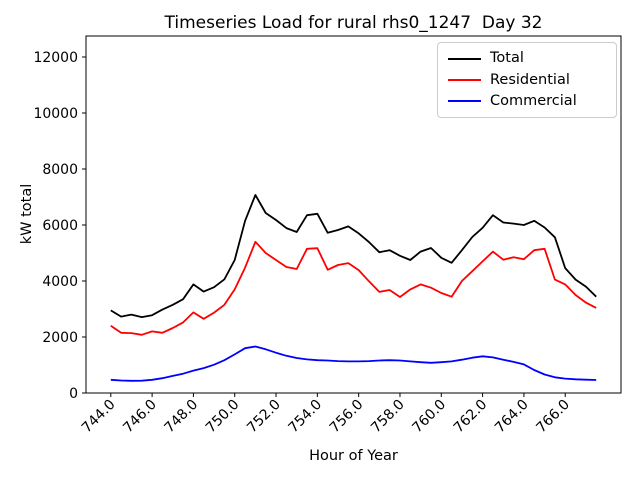  Describe the element at coordinates (27, 214) in the screenshot. I see `y-axis-label: kW total` at that location.